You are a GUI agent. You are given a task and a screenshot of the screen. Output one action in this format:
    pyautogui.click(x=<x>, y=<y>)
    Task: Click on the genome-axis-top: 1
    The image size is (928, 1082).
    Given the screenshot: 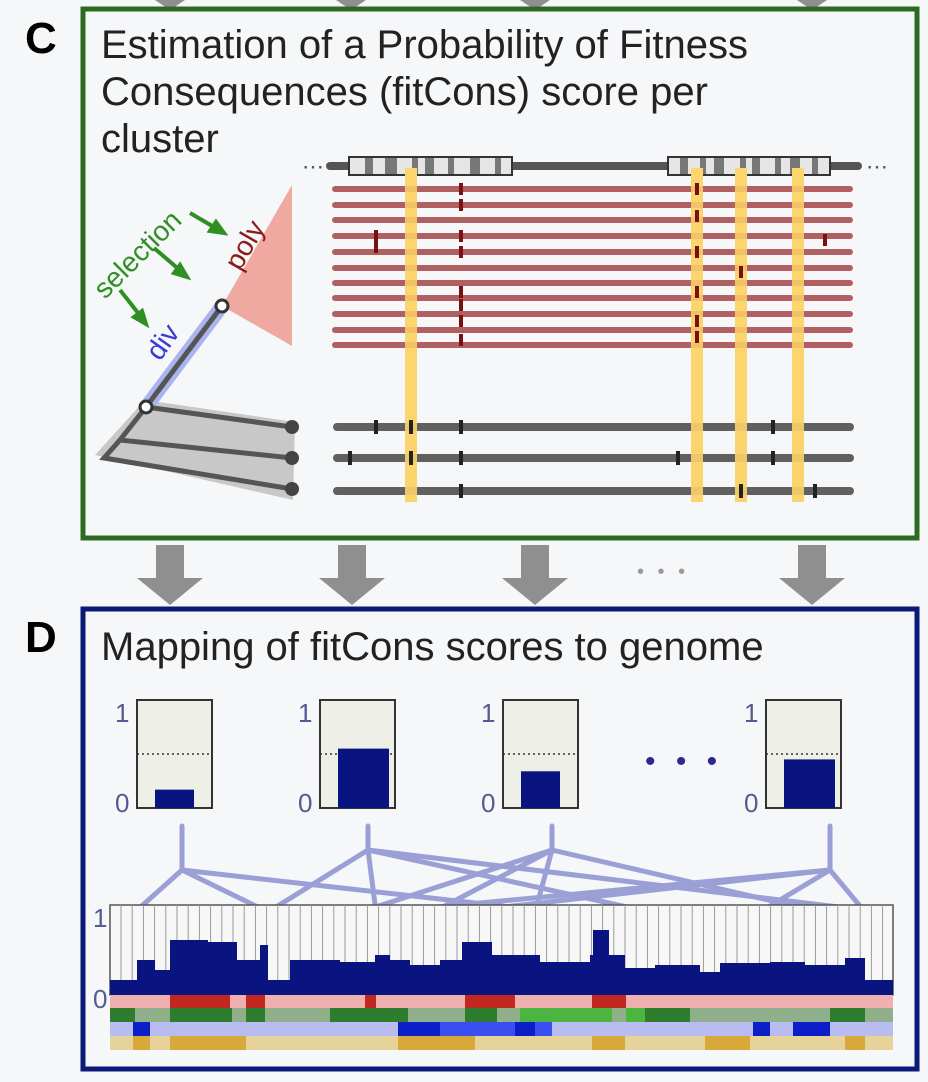 What is the action you would take?
    pyautogui.click(x=100, y=918)
    